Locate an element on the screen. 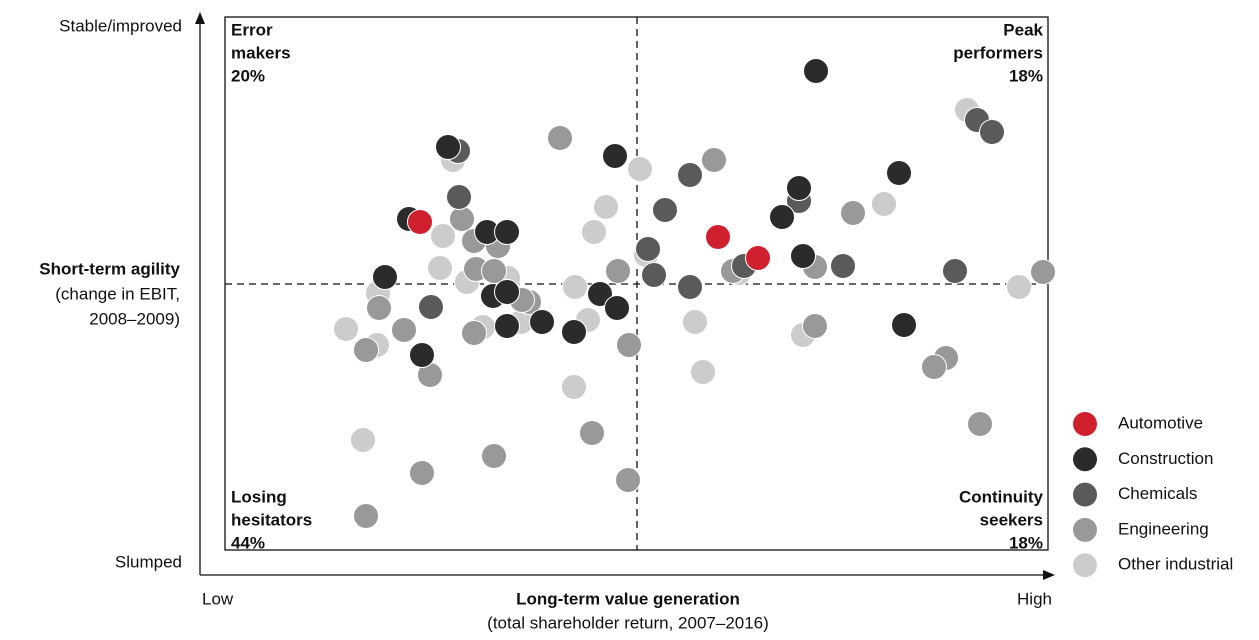 The height and width of the screenshot is (640, 1259). y-tick-label: Slumped is located at coordinates (148, 561).